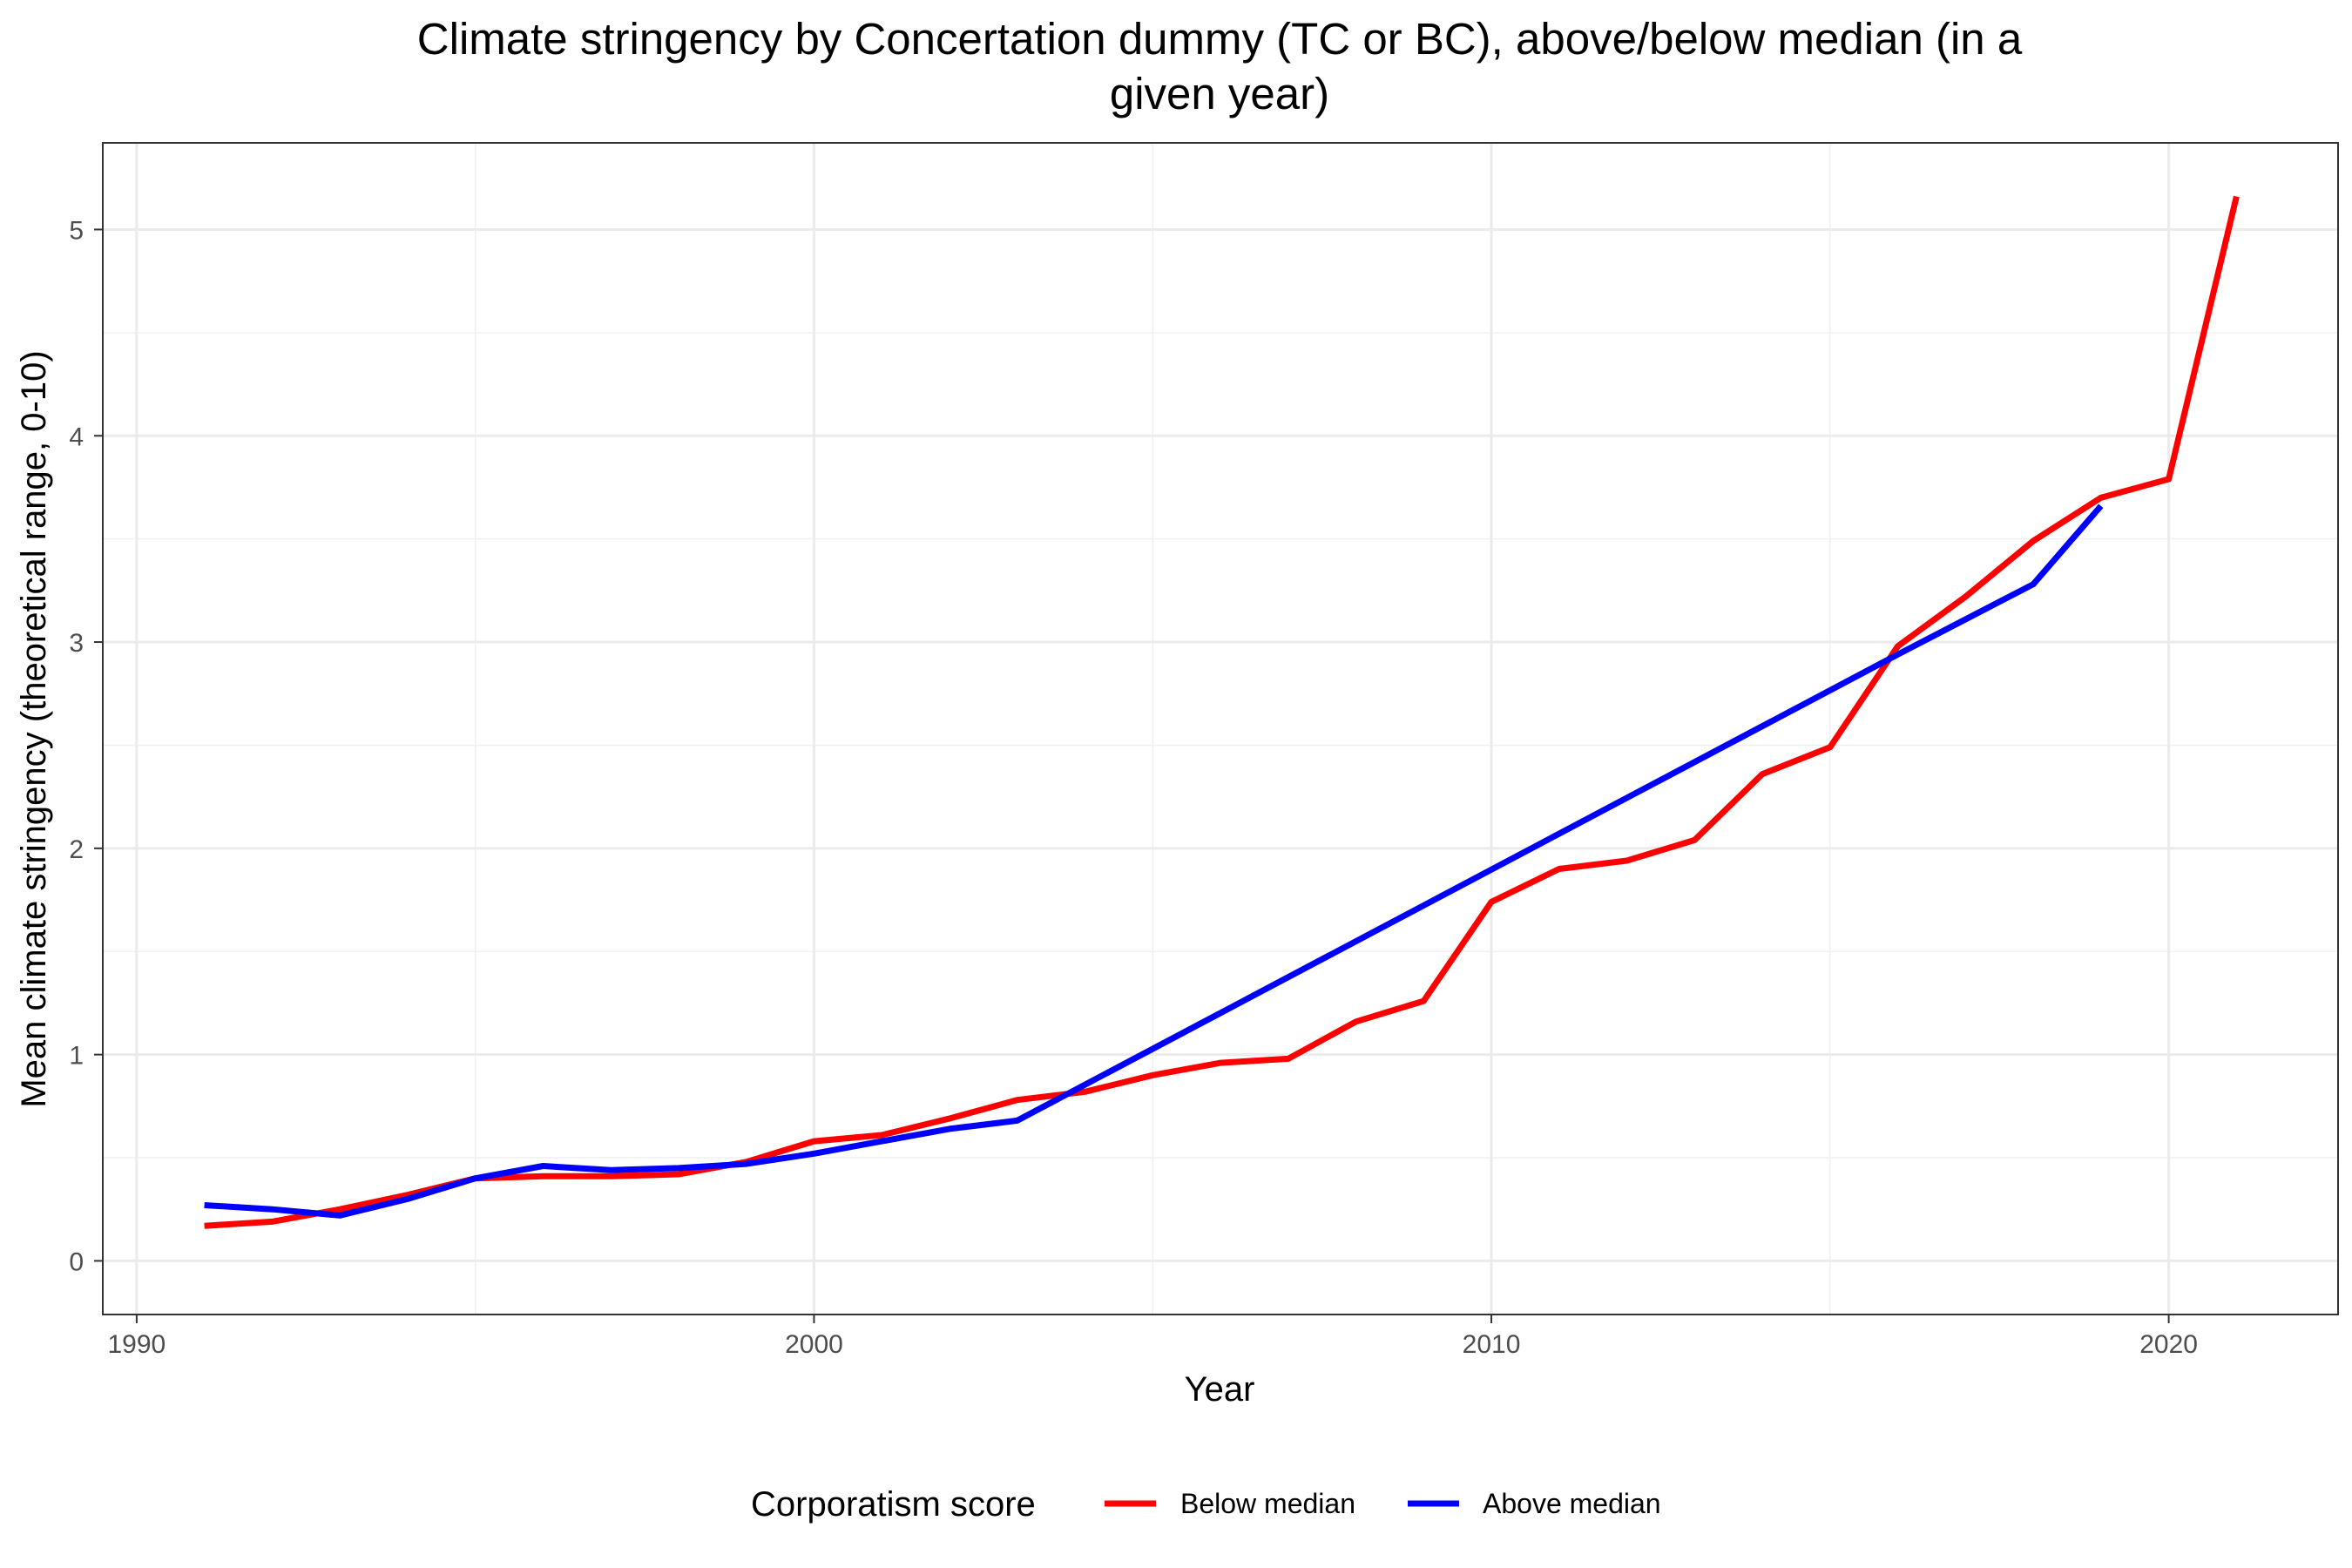 This screenshot has height=1568, width=2352. Describe the element at coordinates (86, 746) in the screenshot. I see `y-axis: 0 1 2 3 4 5` at that location.